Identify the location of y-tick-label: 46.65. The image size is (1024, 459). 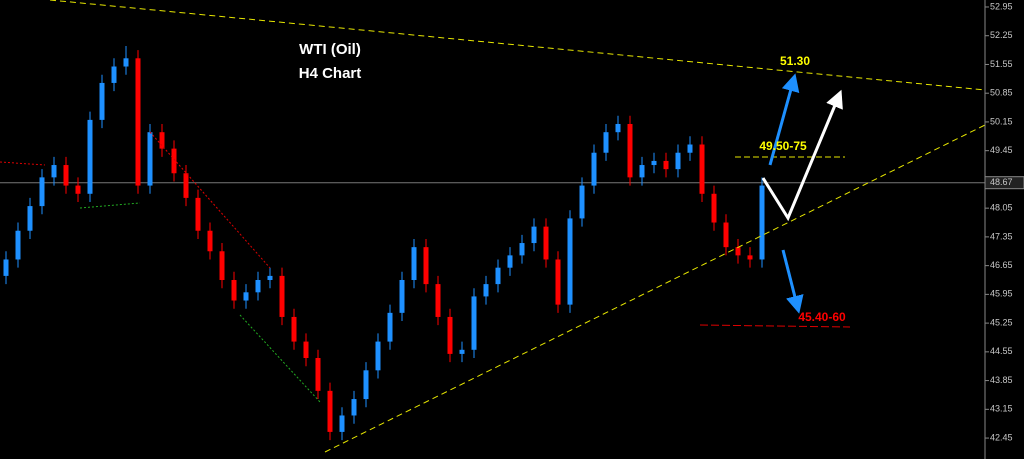
(1001, 265).